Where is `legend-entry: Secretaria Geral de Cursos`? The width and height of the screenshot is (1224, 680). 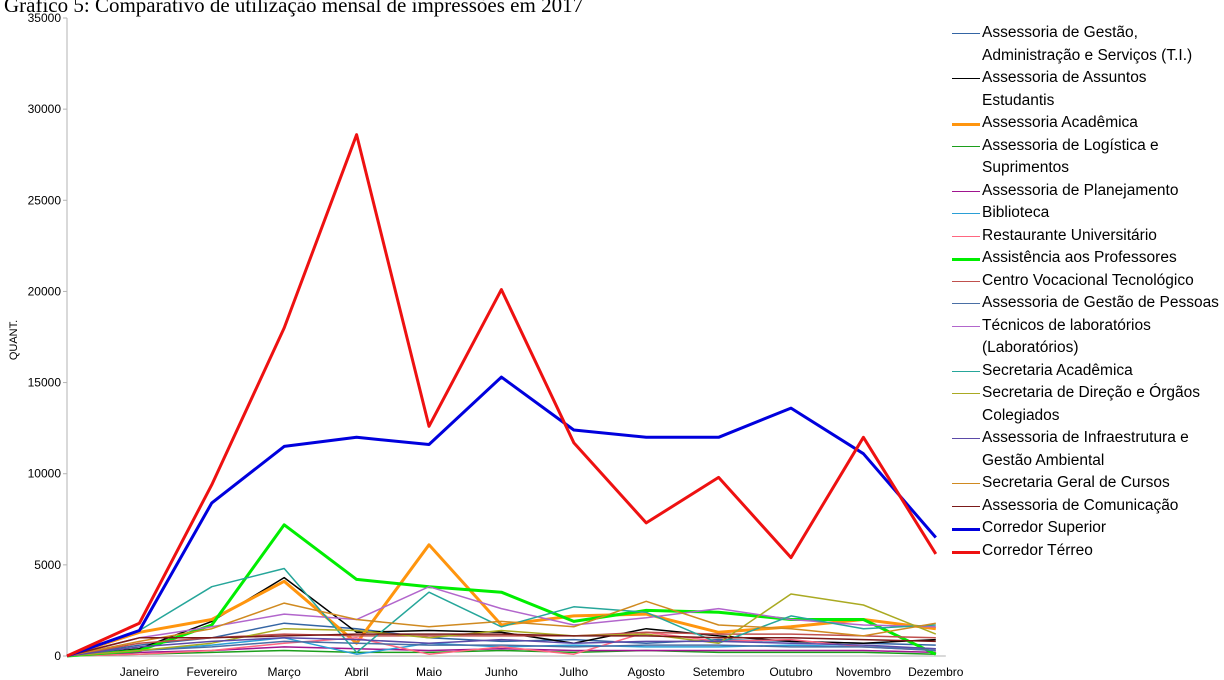
legend-entry: Secretaria Geral de Cursos is located at coordinates (1087, 483).